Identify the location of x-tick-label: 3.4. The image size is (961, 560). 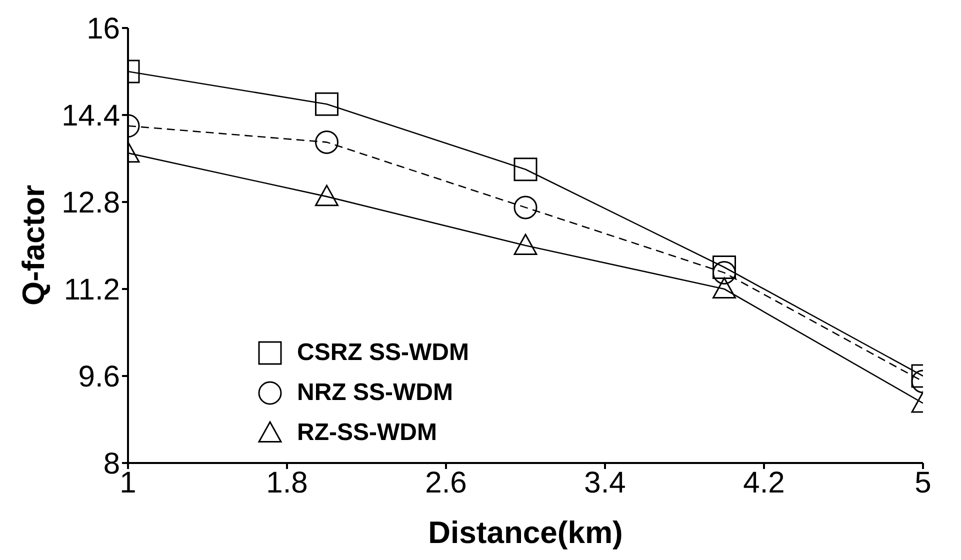
(605, 483).